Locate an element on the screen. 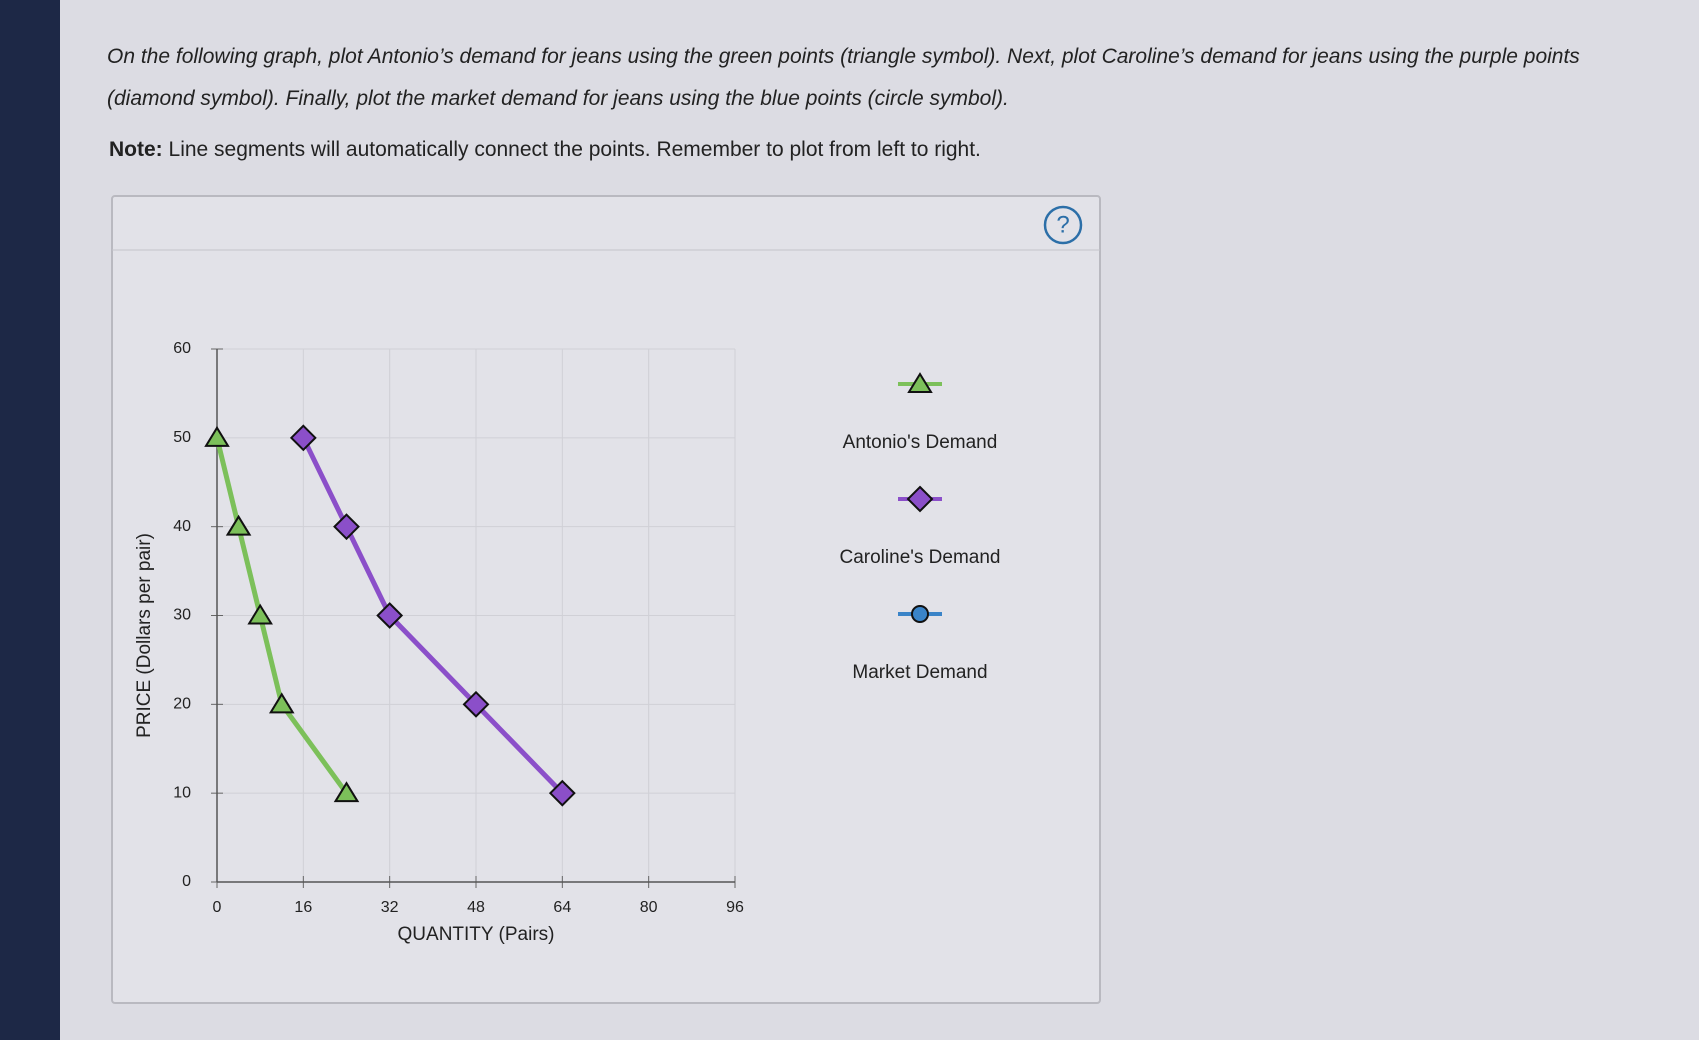 This screenshot has width=1699, height=1040. y-tick-label: 20 is located at coordinates (182, 704).